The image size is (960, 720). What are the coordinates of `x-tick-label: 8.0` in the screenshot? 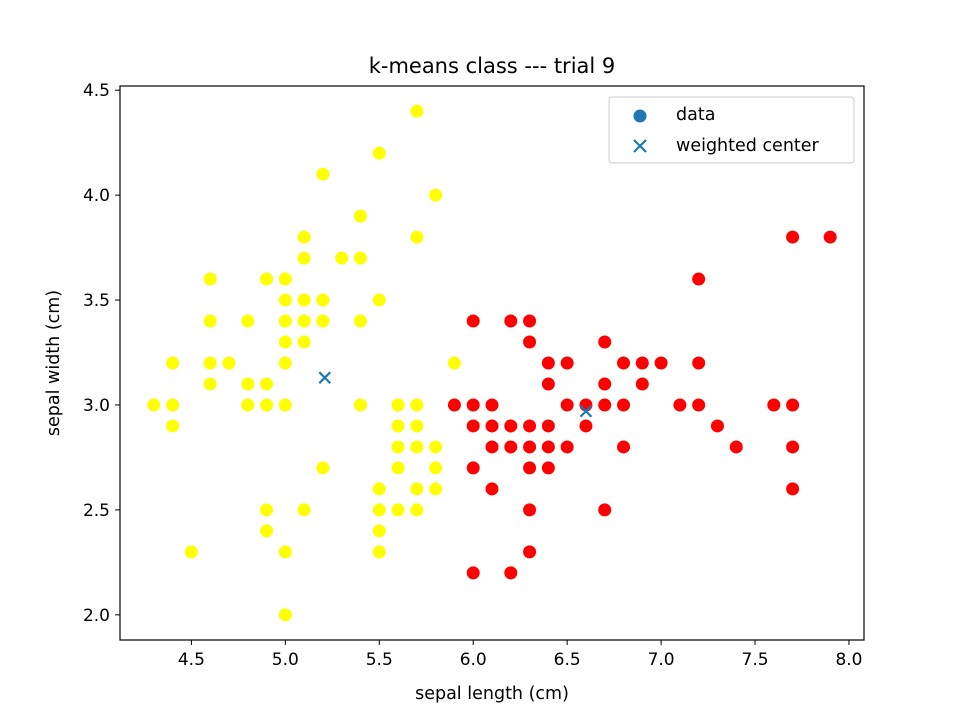 It's located at (848, 660).